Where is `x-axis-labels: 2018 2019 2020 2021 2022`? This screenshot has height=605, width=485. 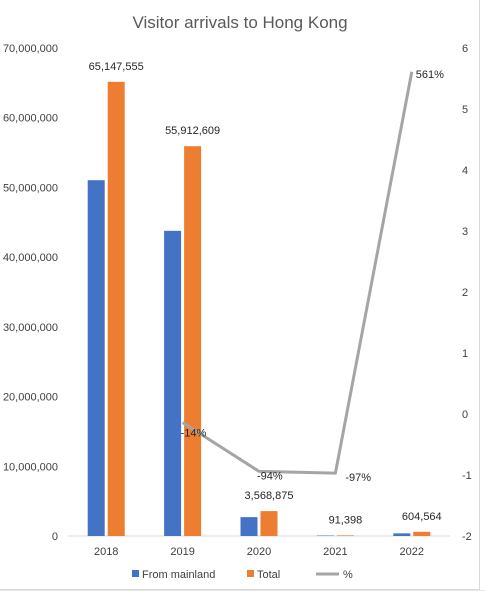 x-axis-labels: 2018 2019 2020 2021 2022 is located at coordinates (259, 552).